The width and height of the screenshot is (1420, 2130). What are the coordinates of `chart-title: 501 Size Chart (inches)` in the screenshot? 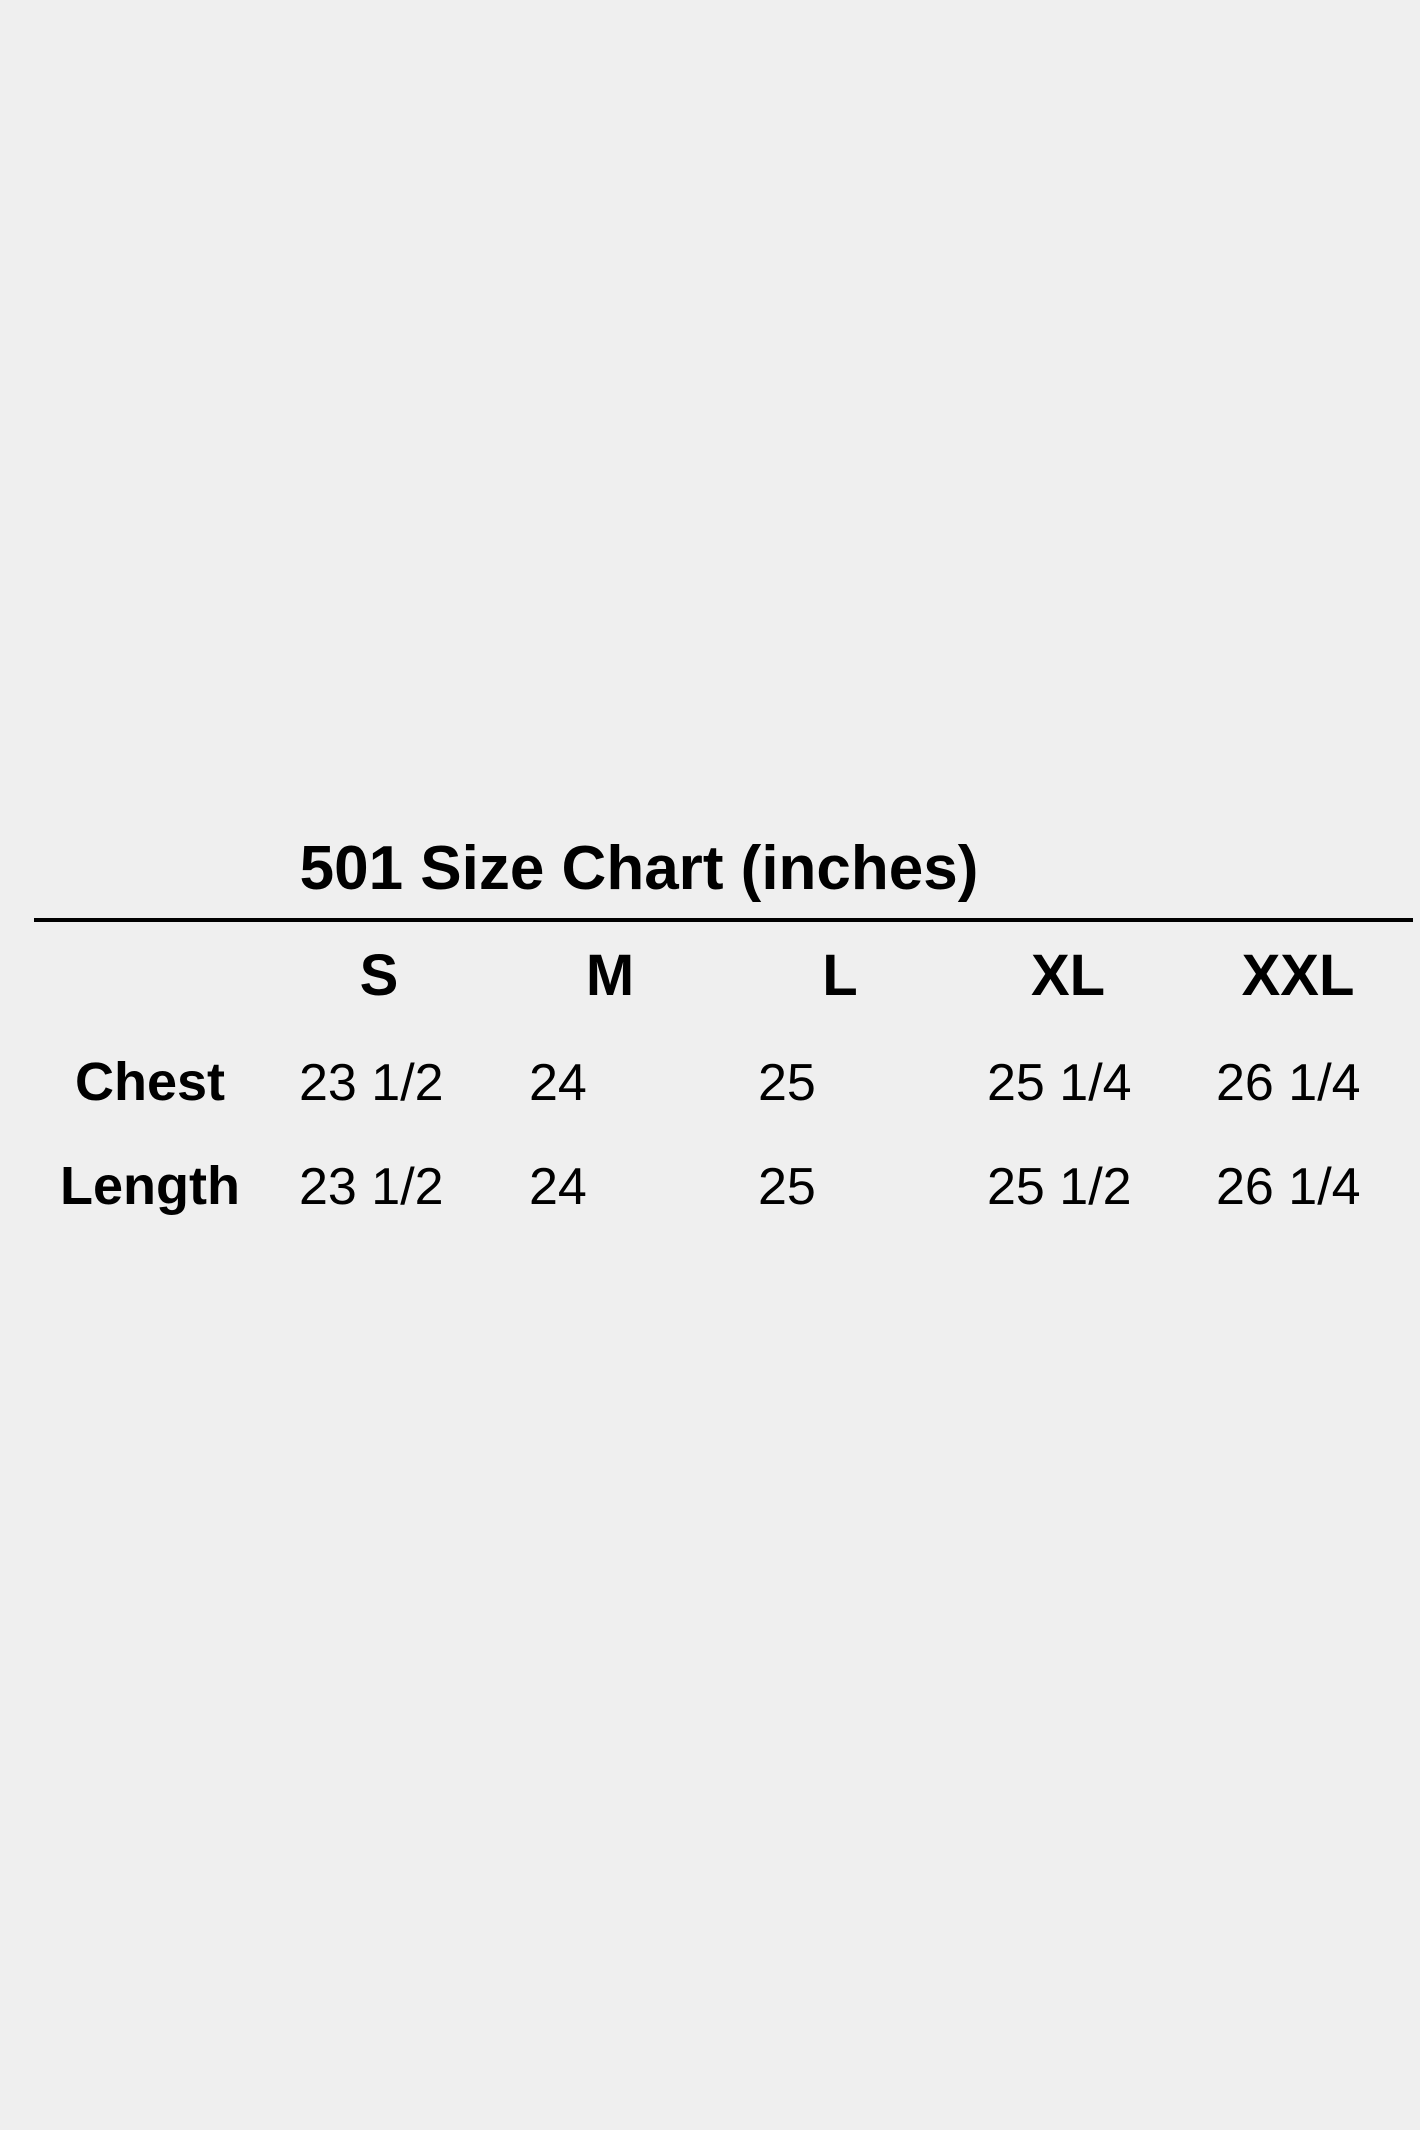 It's located at (639, 868).